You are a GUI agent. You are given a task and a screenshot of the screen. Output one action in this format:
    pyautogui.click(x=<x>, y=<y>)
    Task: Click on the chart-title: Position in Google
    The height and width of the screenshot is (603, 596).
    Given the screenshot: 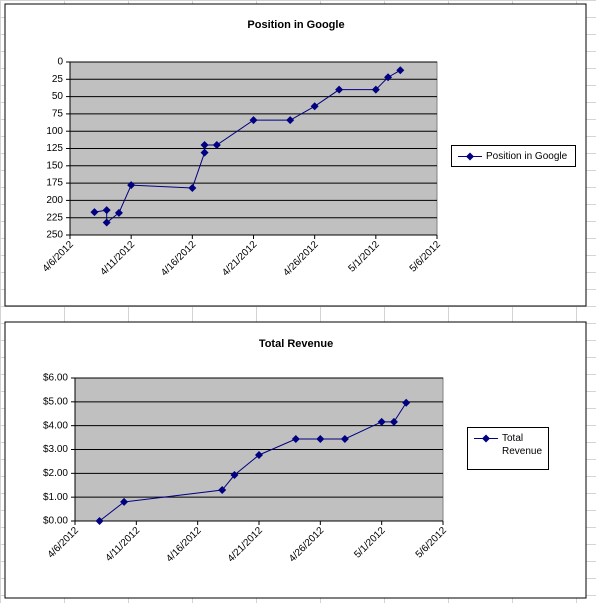 What is the action you would take?
    pyautogui.click(x=295, y=25)
    